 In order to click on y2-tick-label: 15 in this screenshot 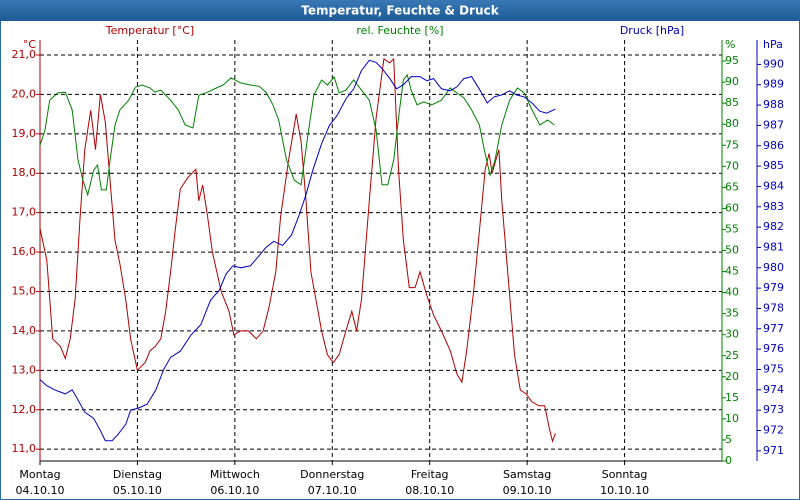, I will do `click(732, 397)`.